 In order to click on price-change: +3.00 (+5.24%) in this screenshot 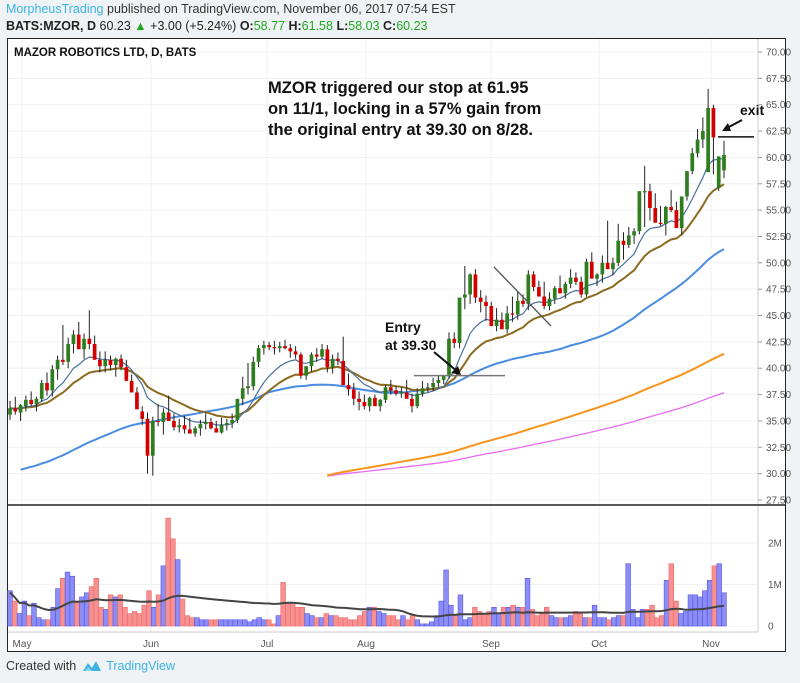, I will do `click(193, 26)`.